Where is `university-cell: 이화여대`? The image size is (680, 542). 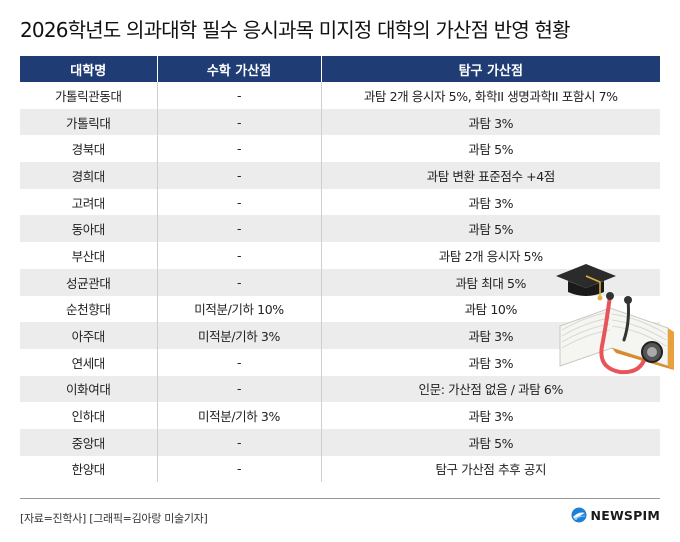
university-cell: 이화여대 is located at coordinates (89, 389).